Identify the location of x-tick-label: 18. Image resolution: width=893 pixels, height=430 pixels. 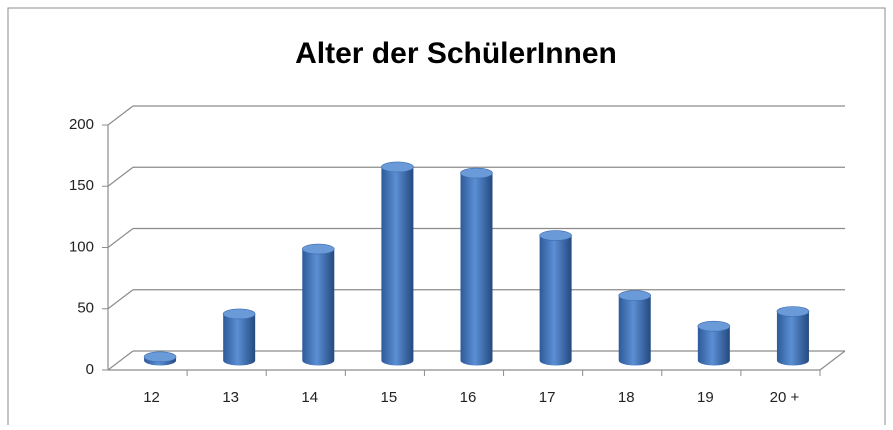
(626, 397).